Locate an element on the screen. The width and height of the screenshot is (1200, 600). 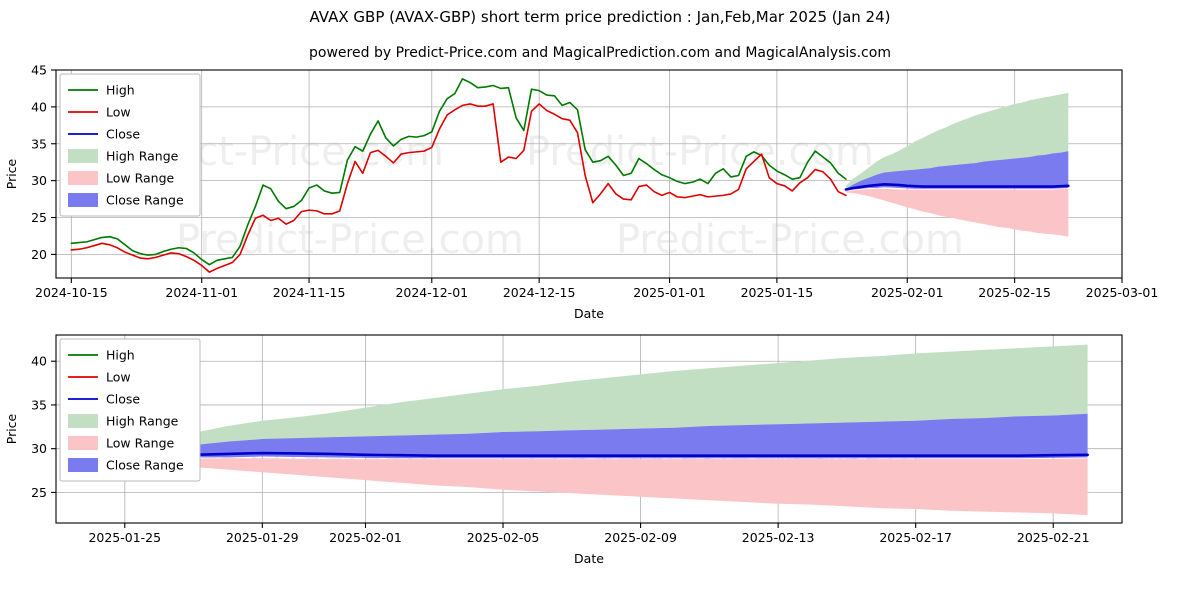
svg-text: 2024-11-01 is located at coordinates (201, 292).